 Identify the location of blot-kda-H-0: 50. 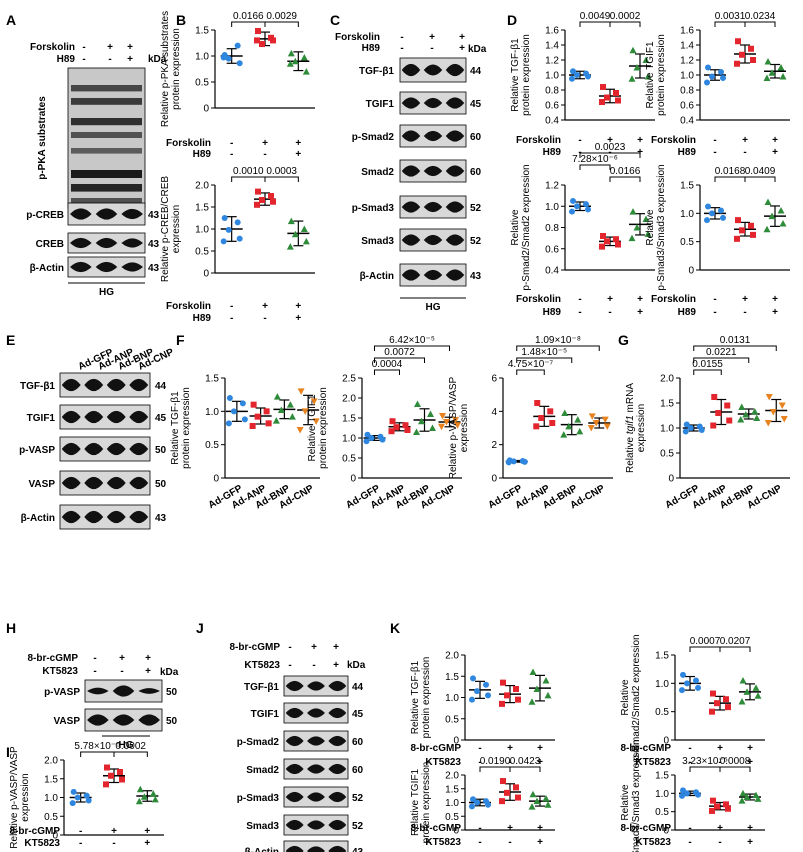
(172, 692).